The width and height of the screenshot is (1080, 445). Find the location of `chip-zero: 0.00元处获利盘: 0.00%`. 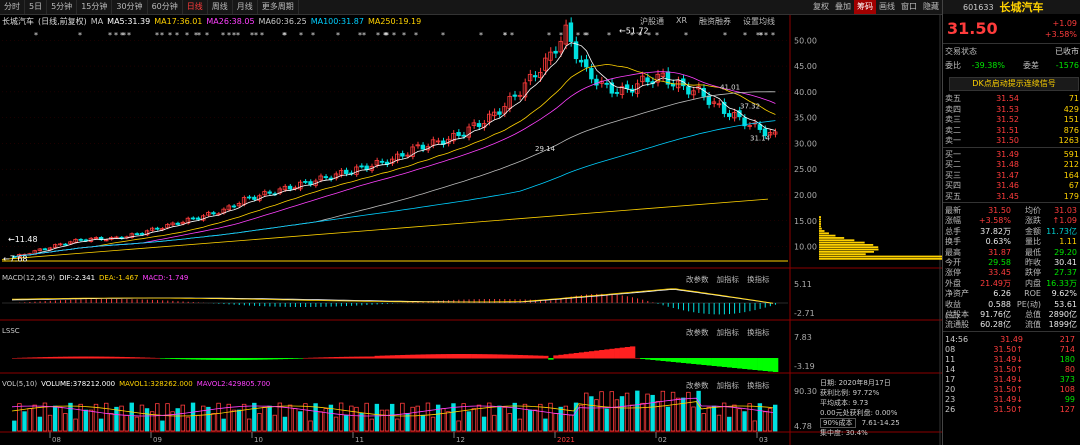

chip-zero: 0.00元处获利盘: 0.00% is located at coordinates (880, 413).